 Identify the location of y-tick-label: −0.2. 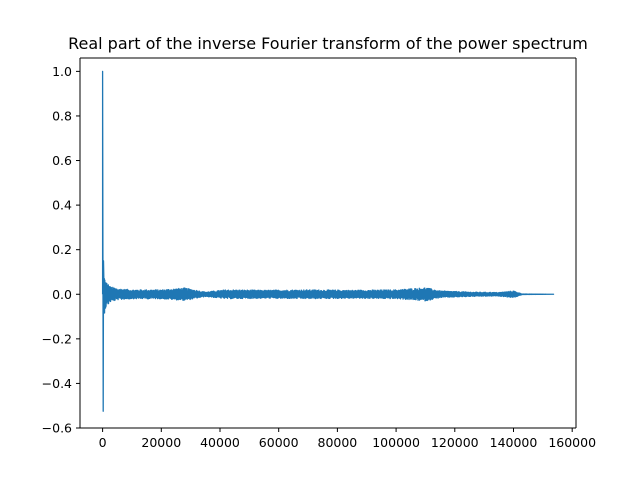
(57, 338).